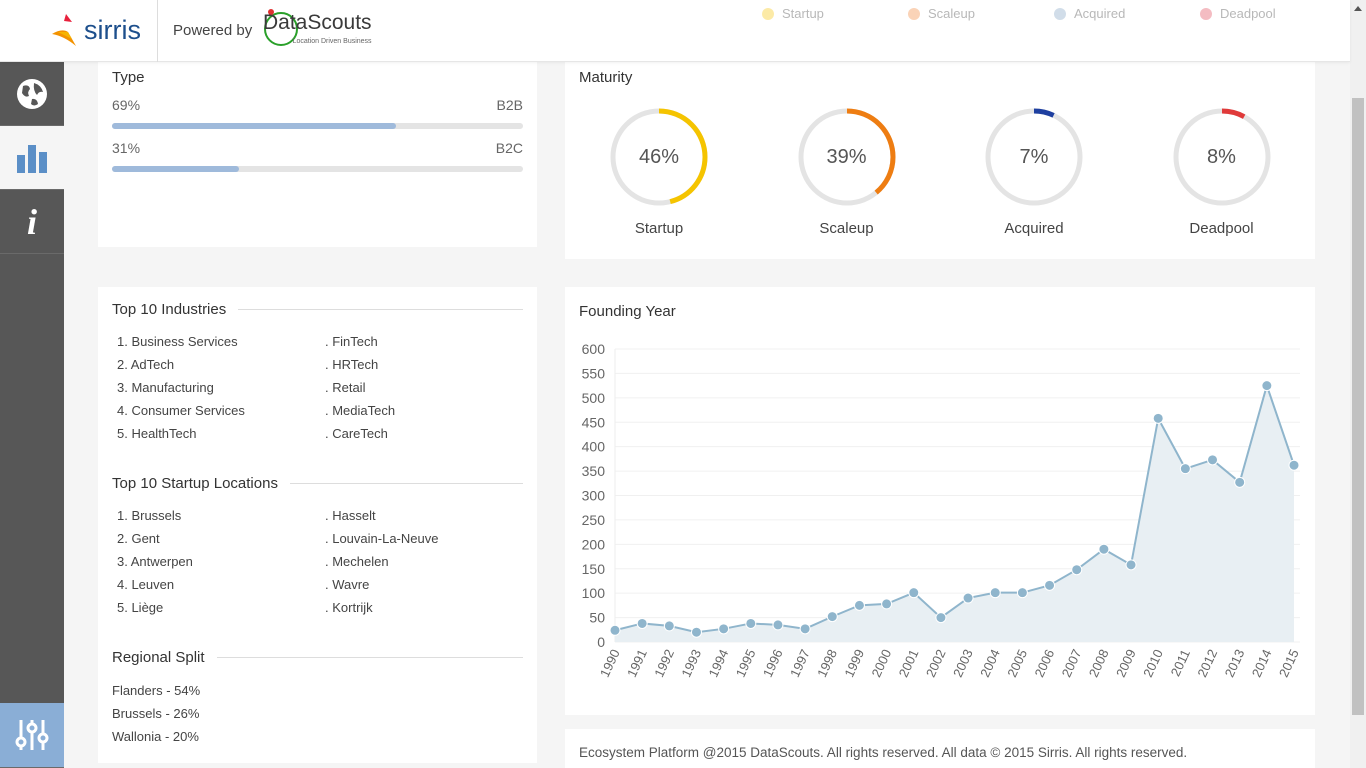 This screenshot has width=1366, height=768. I want to click on y-tick-label: 100, so click(594, 593).